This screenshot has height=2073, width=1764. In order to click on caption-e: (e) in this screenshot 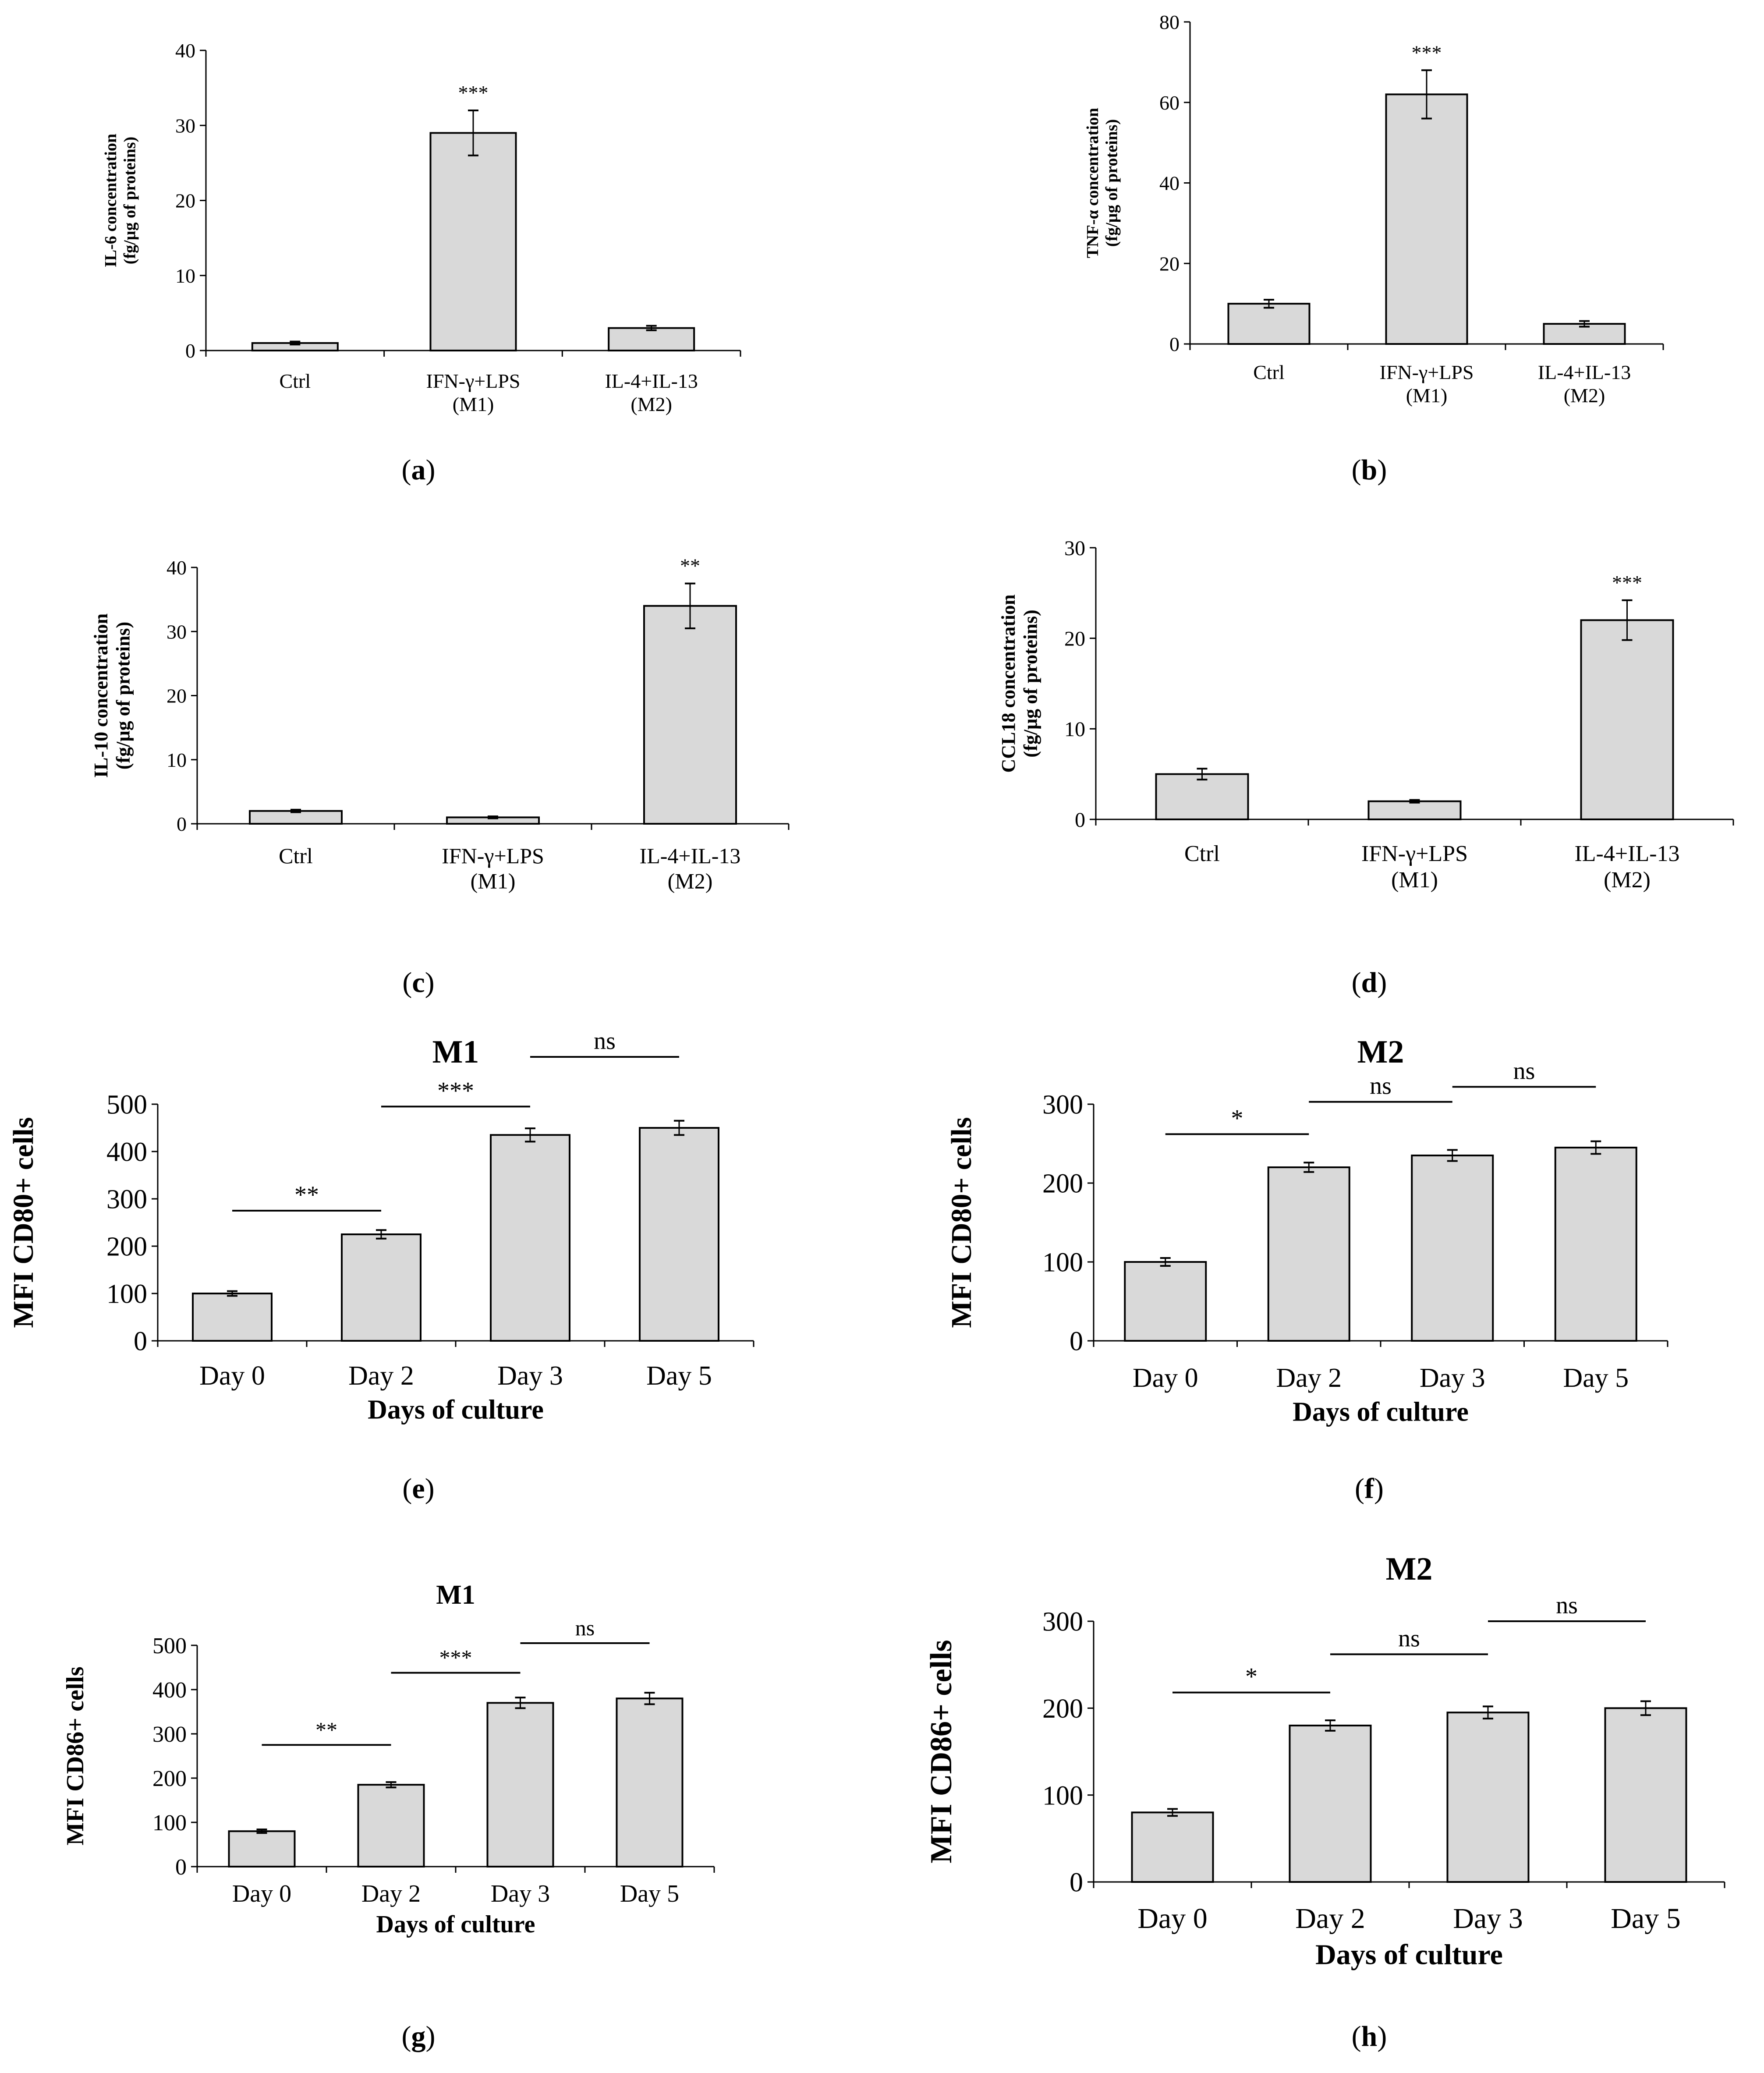, I will do `click(419, 1489)`.